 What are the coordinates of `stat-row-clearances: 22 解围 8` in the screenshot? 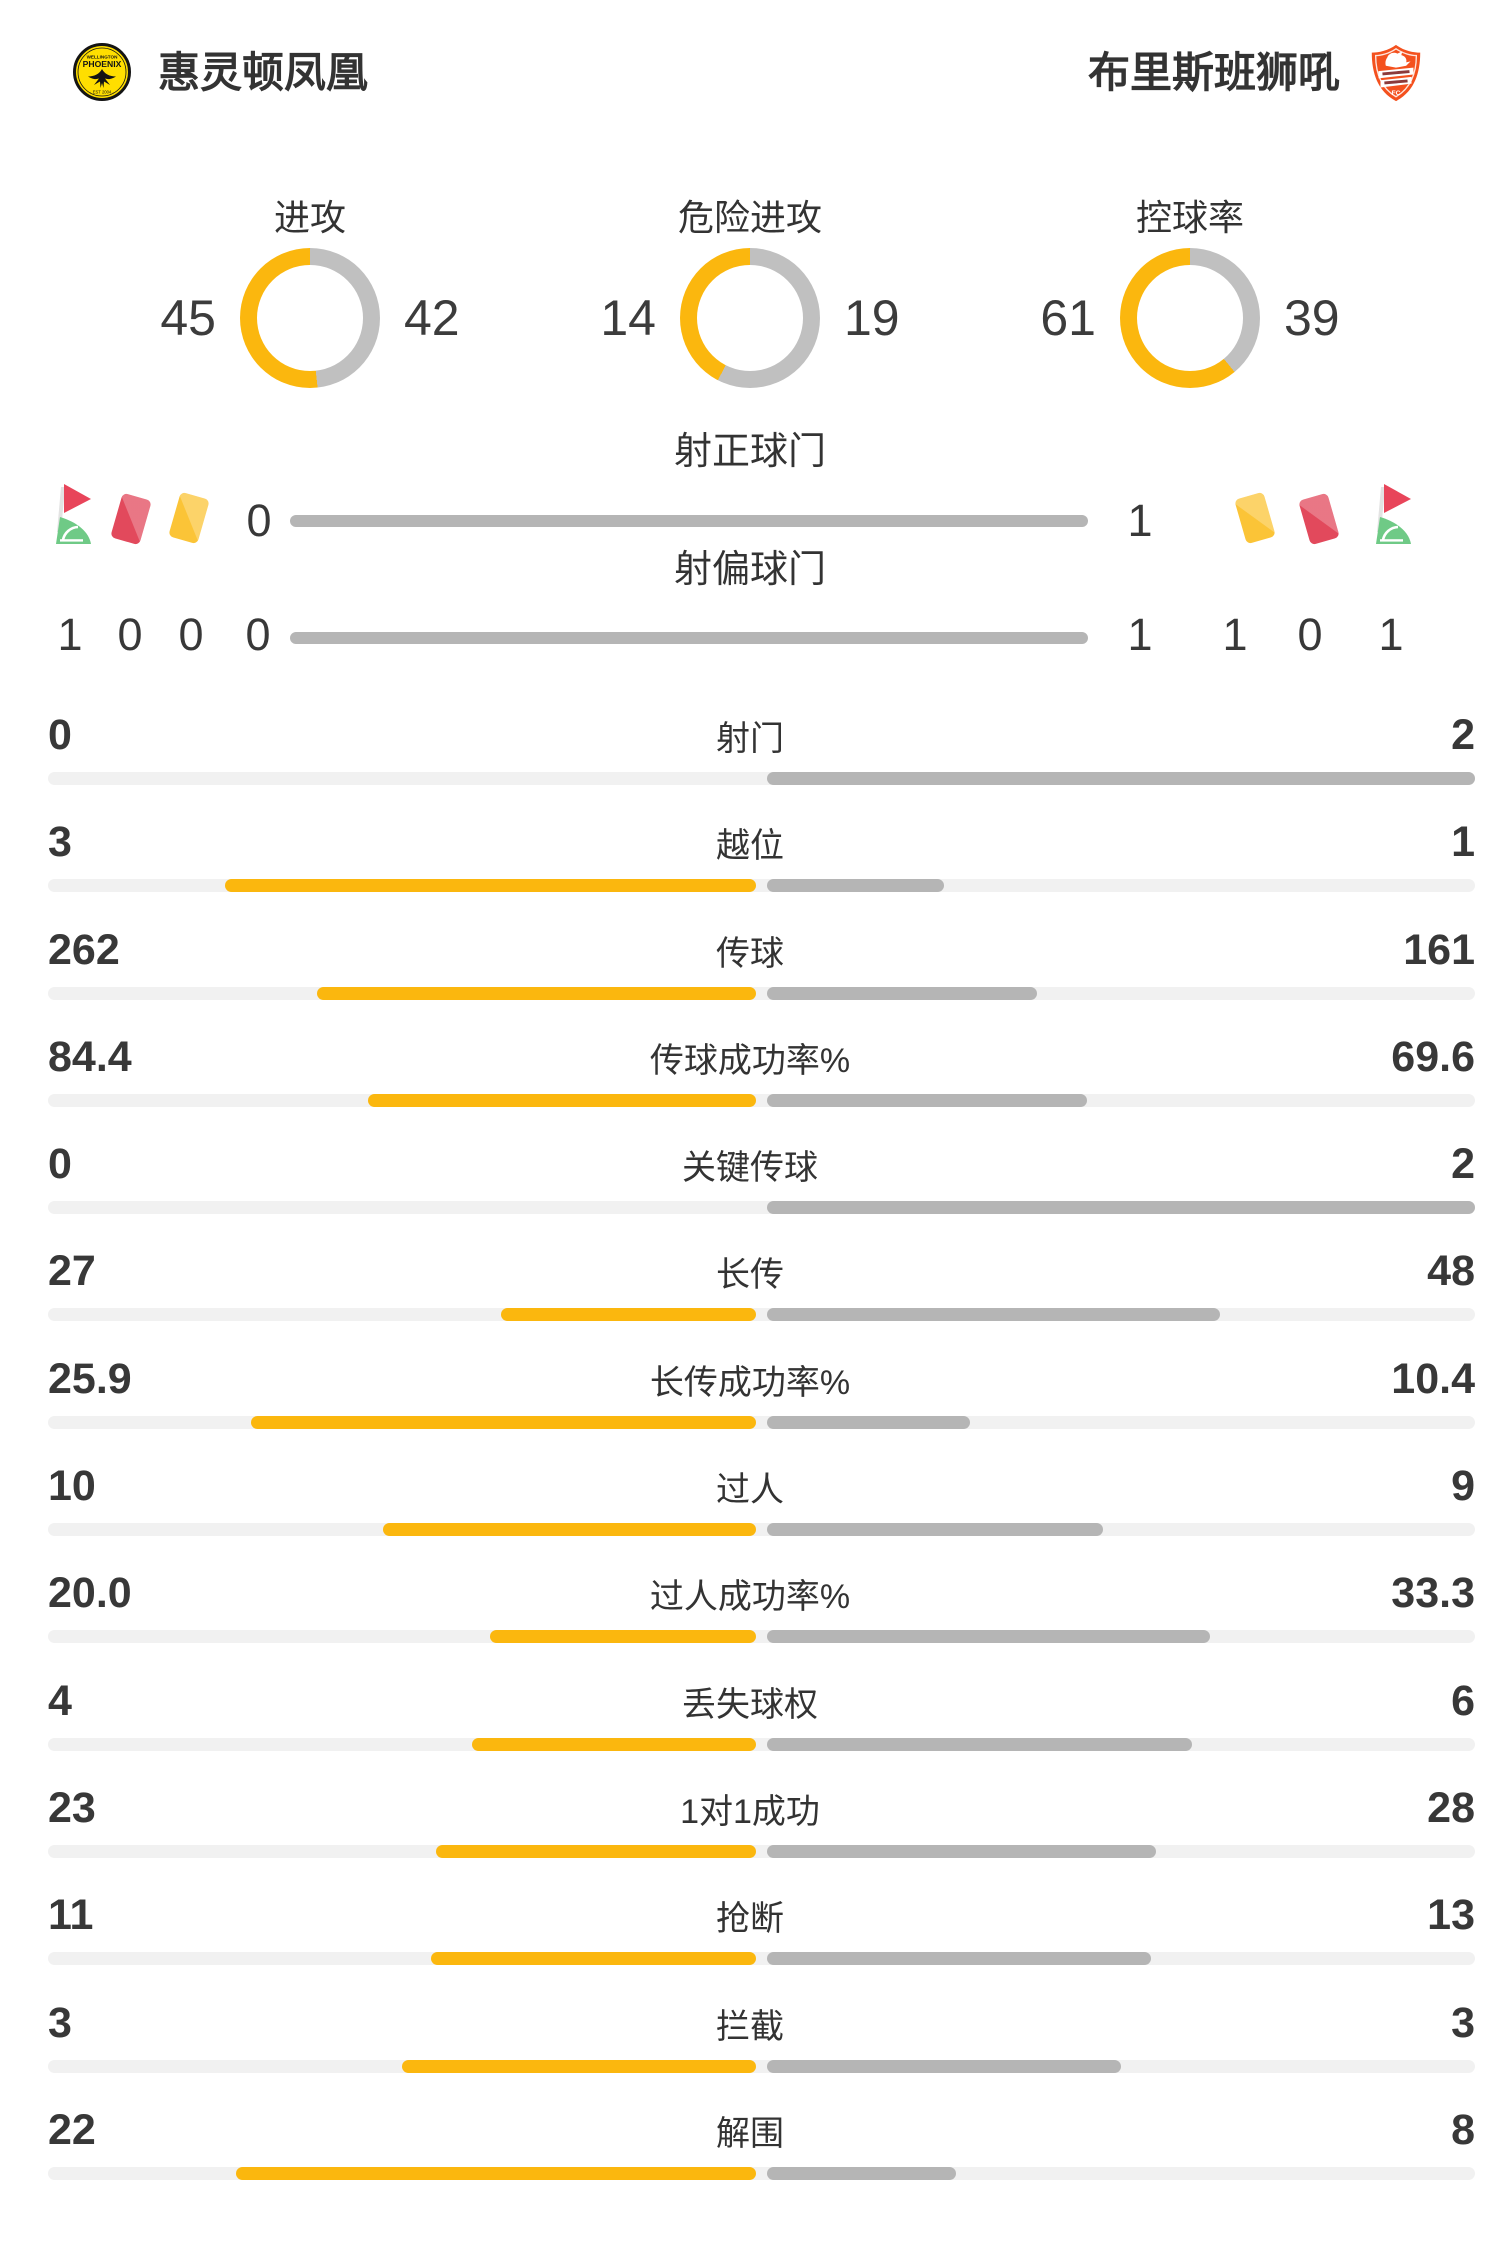 It's located at (750, 2148).